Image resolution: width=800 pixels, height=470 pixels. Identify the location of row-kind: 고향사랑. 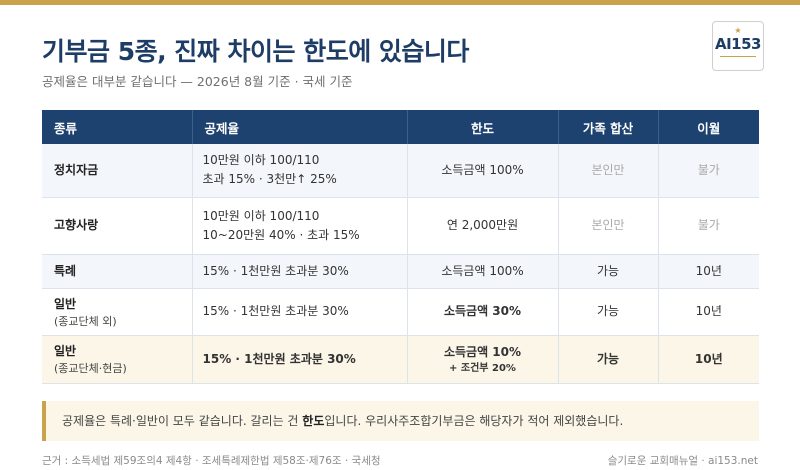
(117, 226).